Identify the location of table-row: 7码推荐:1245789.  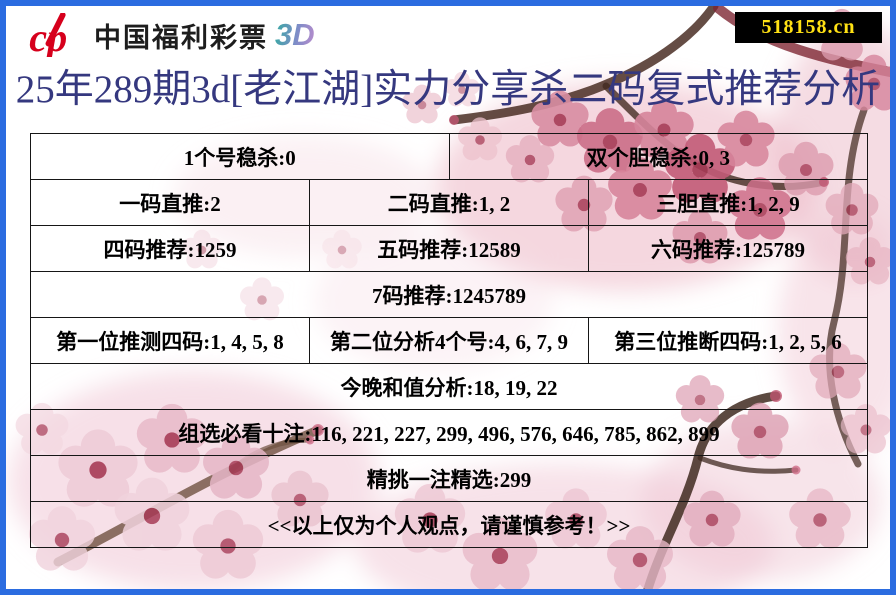
(449, 294).